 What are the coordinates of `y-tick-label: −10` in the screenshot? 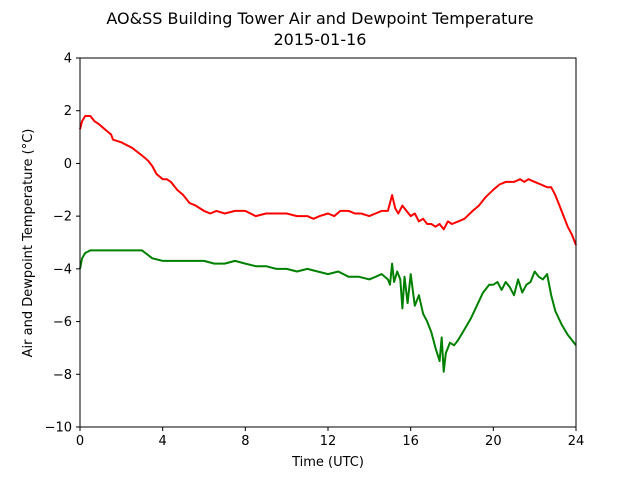 It's located at (58, 428).